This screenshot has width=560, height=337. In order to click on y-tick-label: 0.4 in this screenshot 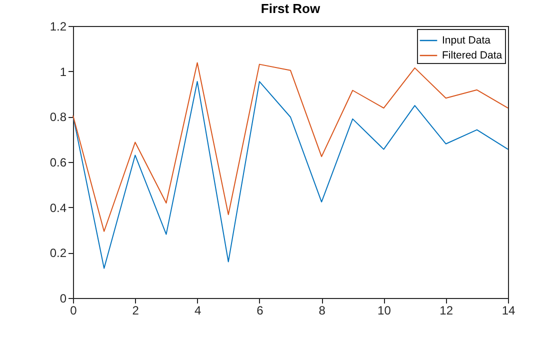, I will do `click(58, 207)`.